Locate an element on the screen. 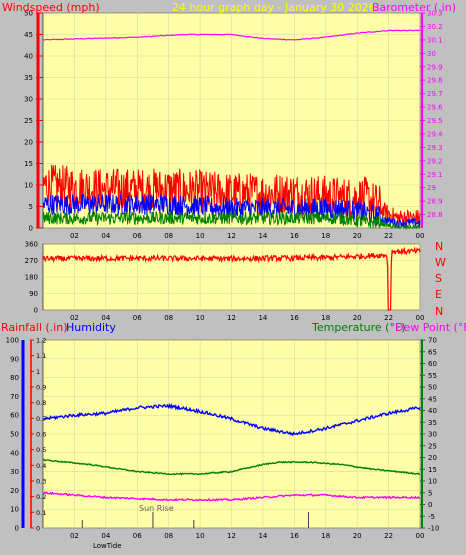 The height and width of the screenshot is (555, 466). direction-x-tick-label: 00 is located at coordinates (420, 318).